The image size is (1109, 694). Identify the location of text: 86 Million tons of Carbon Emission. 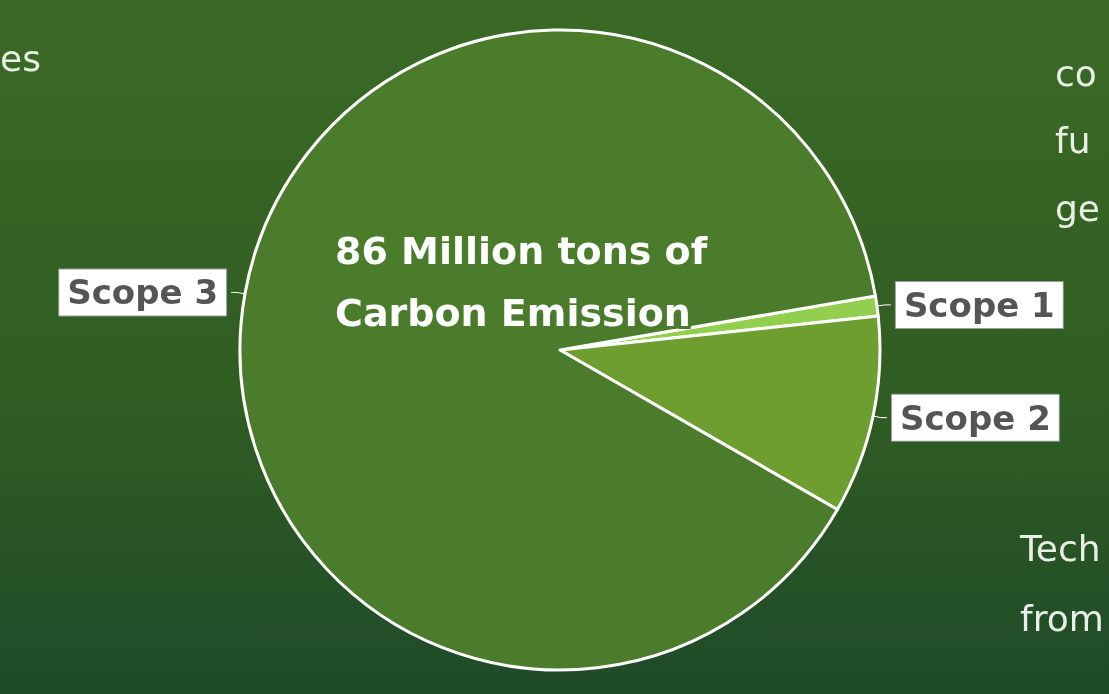
(528, 282).